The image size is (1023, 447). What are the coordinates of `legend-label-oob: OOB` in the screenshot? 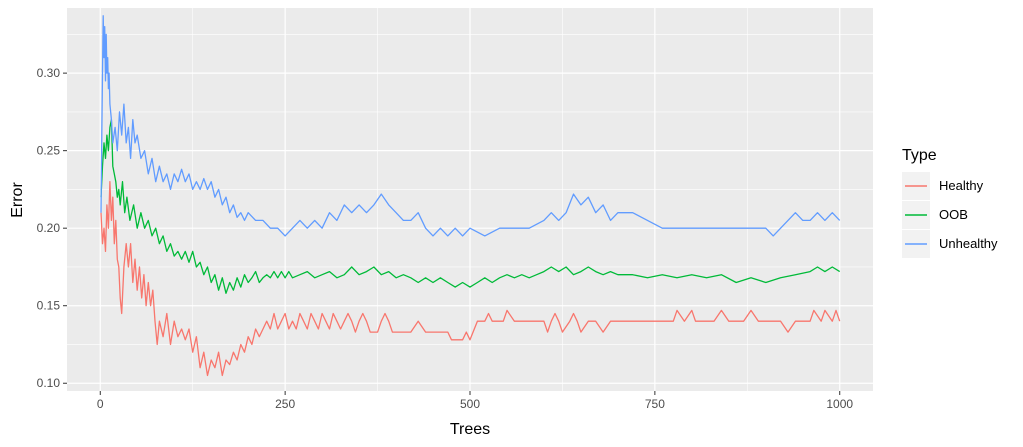 It's located at (953, 214).